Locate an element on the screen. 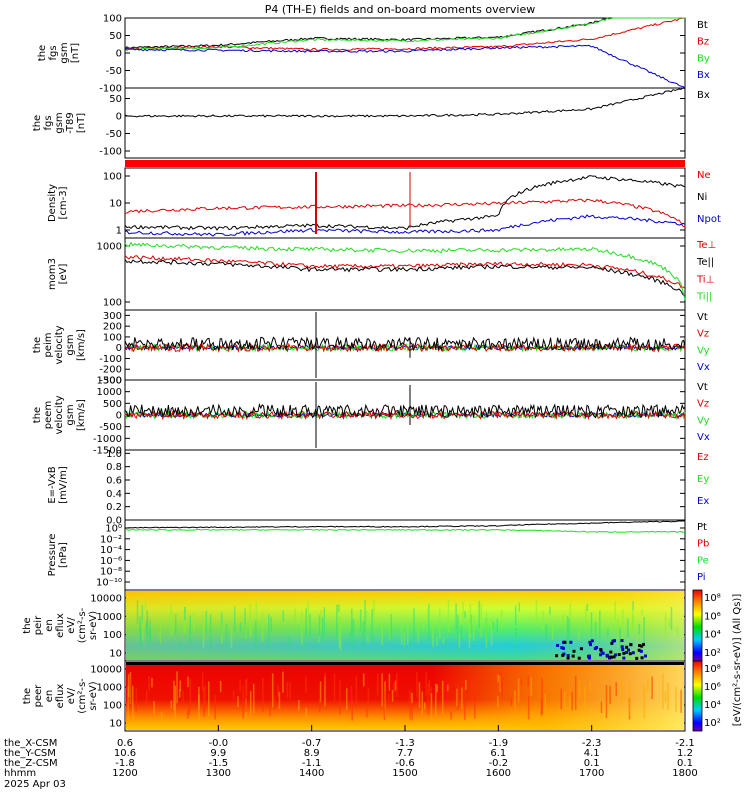  y-axis-label: gsm is located at coordinates (70, 344).